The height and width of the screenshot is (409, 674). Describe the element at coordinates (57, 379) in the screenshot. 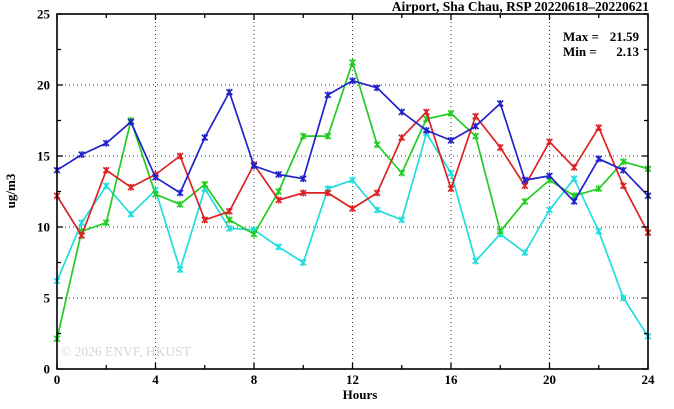

I see `x-tick-label: 0` at that location.